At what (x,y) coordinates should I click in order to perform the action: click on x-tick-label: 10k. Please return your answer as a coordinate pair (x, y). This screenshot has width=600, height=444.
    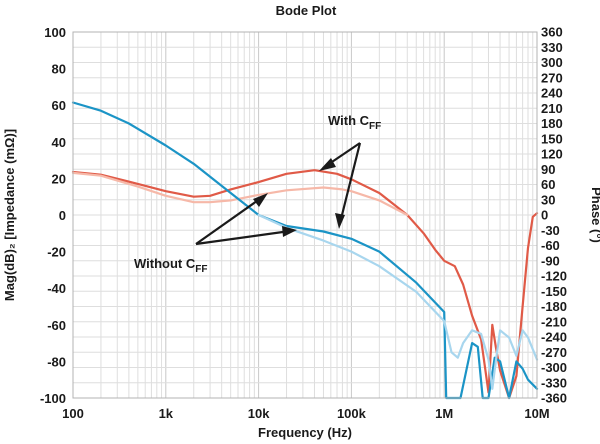
    Looking at the image, I should click on (259, 413).